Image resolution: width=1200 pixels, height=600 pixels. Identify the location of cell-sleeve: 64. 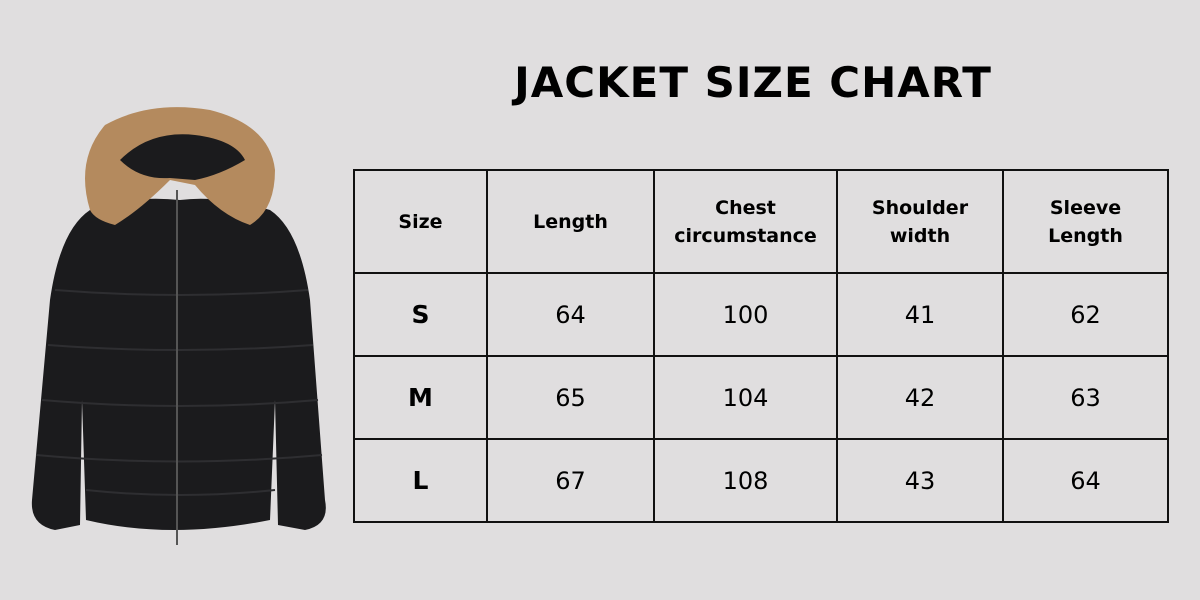
(1085, 480).